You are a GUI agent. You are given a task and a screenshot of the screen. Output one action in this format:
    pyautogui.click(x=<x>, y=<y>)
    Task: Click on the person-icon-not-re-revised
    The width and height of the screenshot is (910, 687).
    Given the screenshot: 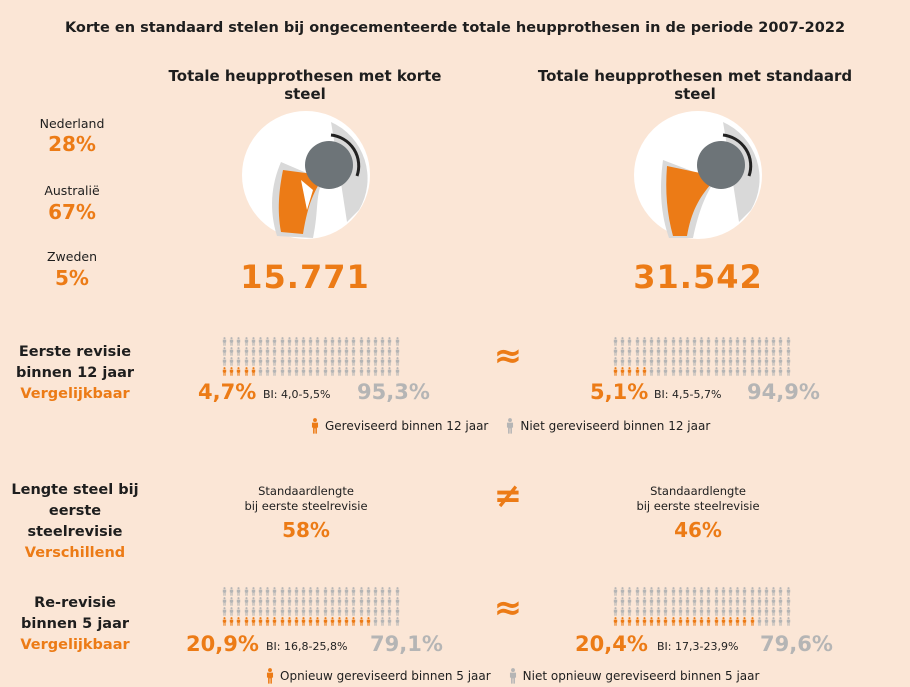 What is the action you would take?
    pyautogui.click(x=513, y=676)
    